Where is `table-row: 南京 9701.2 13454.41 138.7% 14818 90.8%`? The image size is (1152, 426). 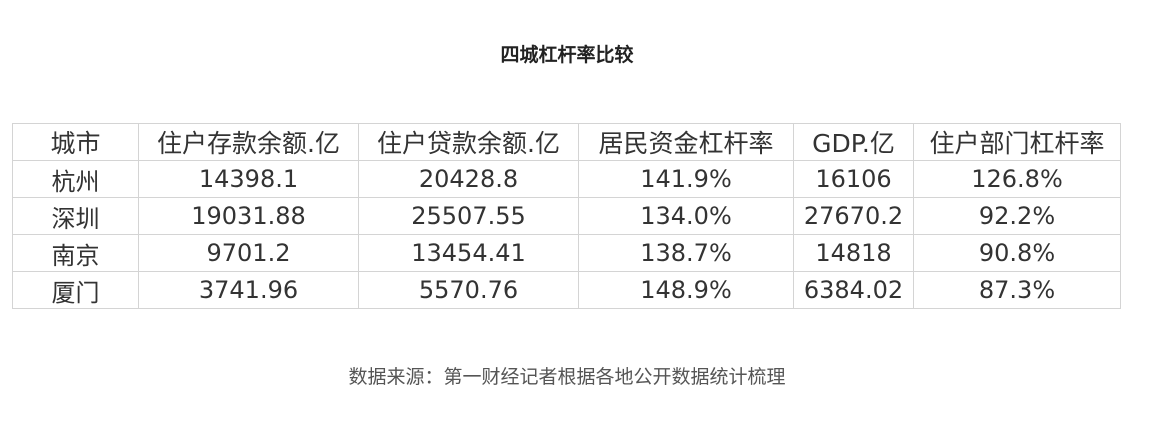
table-row: 南京 9701.2 13454.41 138.7% 14818 90.8% is located at coordinates (566, 253).